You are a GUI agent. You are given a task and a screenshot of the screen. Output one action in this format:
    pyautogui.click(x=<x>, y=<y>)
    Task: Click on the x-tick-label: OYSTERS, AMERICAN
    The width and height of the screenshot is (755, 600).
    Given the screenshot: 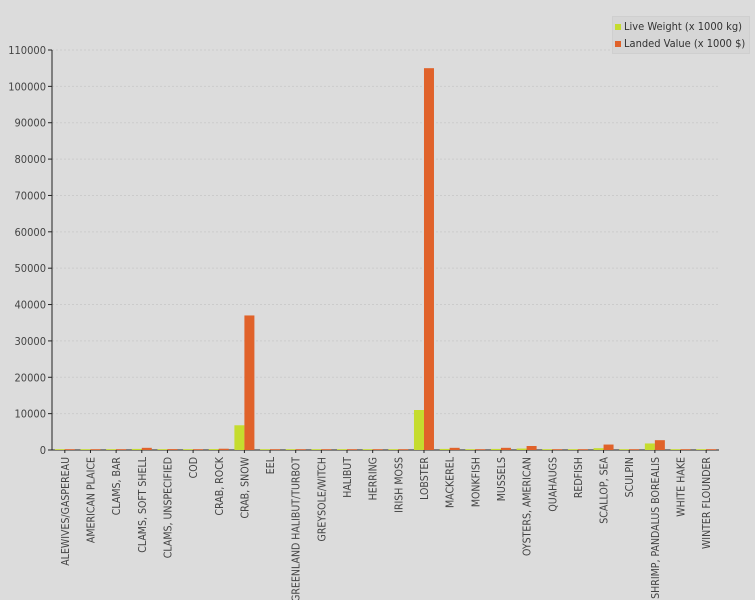 What is the action you would take?
    pyautogui.click(x=528, y=506)
    